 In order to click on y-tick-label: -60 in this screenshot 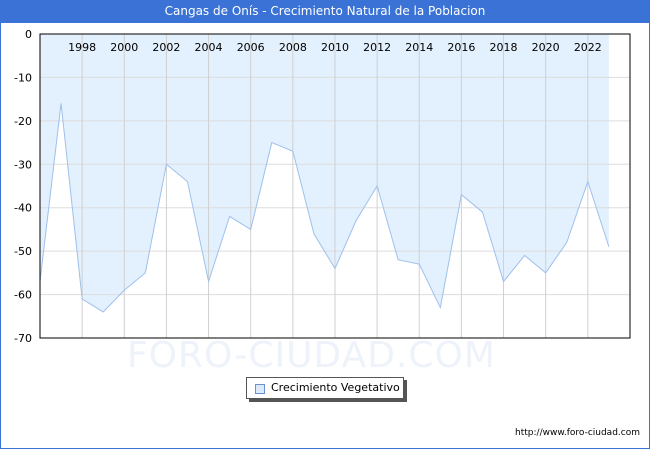, I will do `click(23, 295)`.